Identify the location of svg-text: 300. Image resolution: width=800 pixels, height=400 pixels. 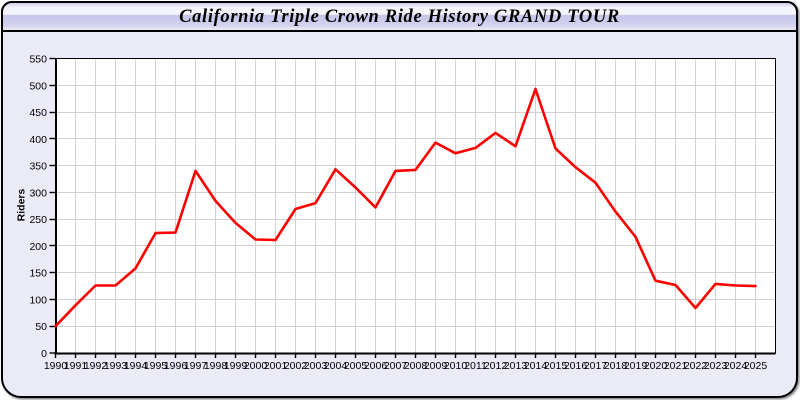
(38, 193).